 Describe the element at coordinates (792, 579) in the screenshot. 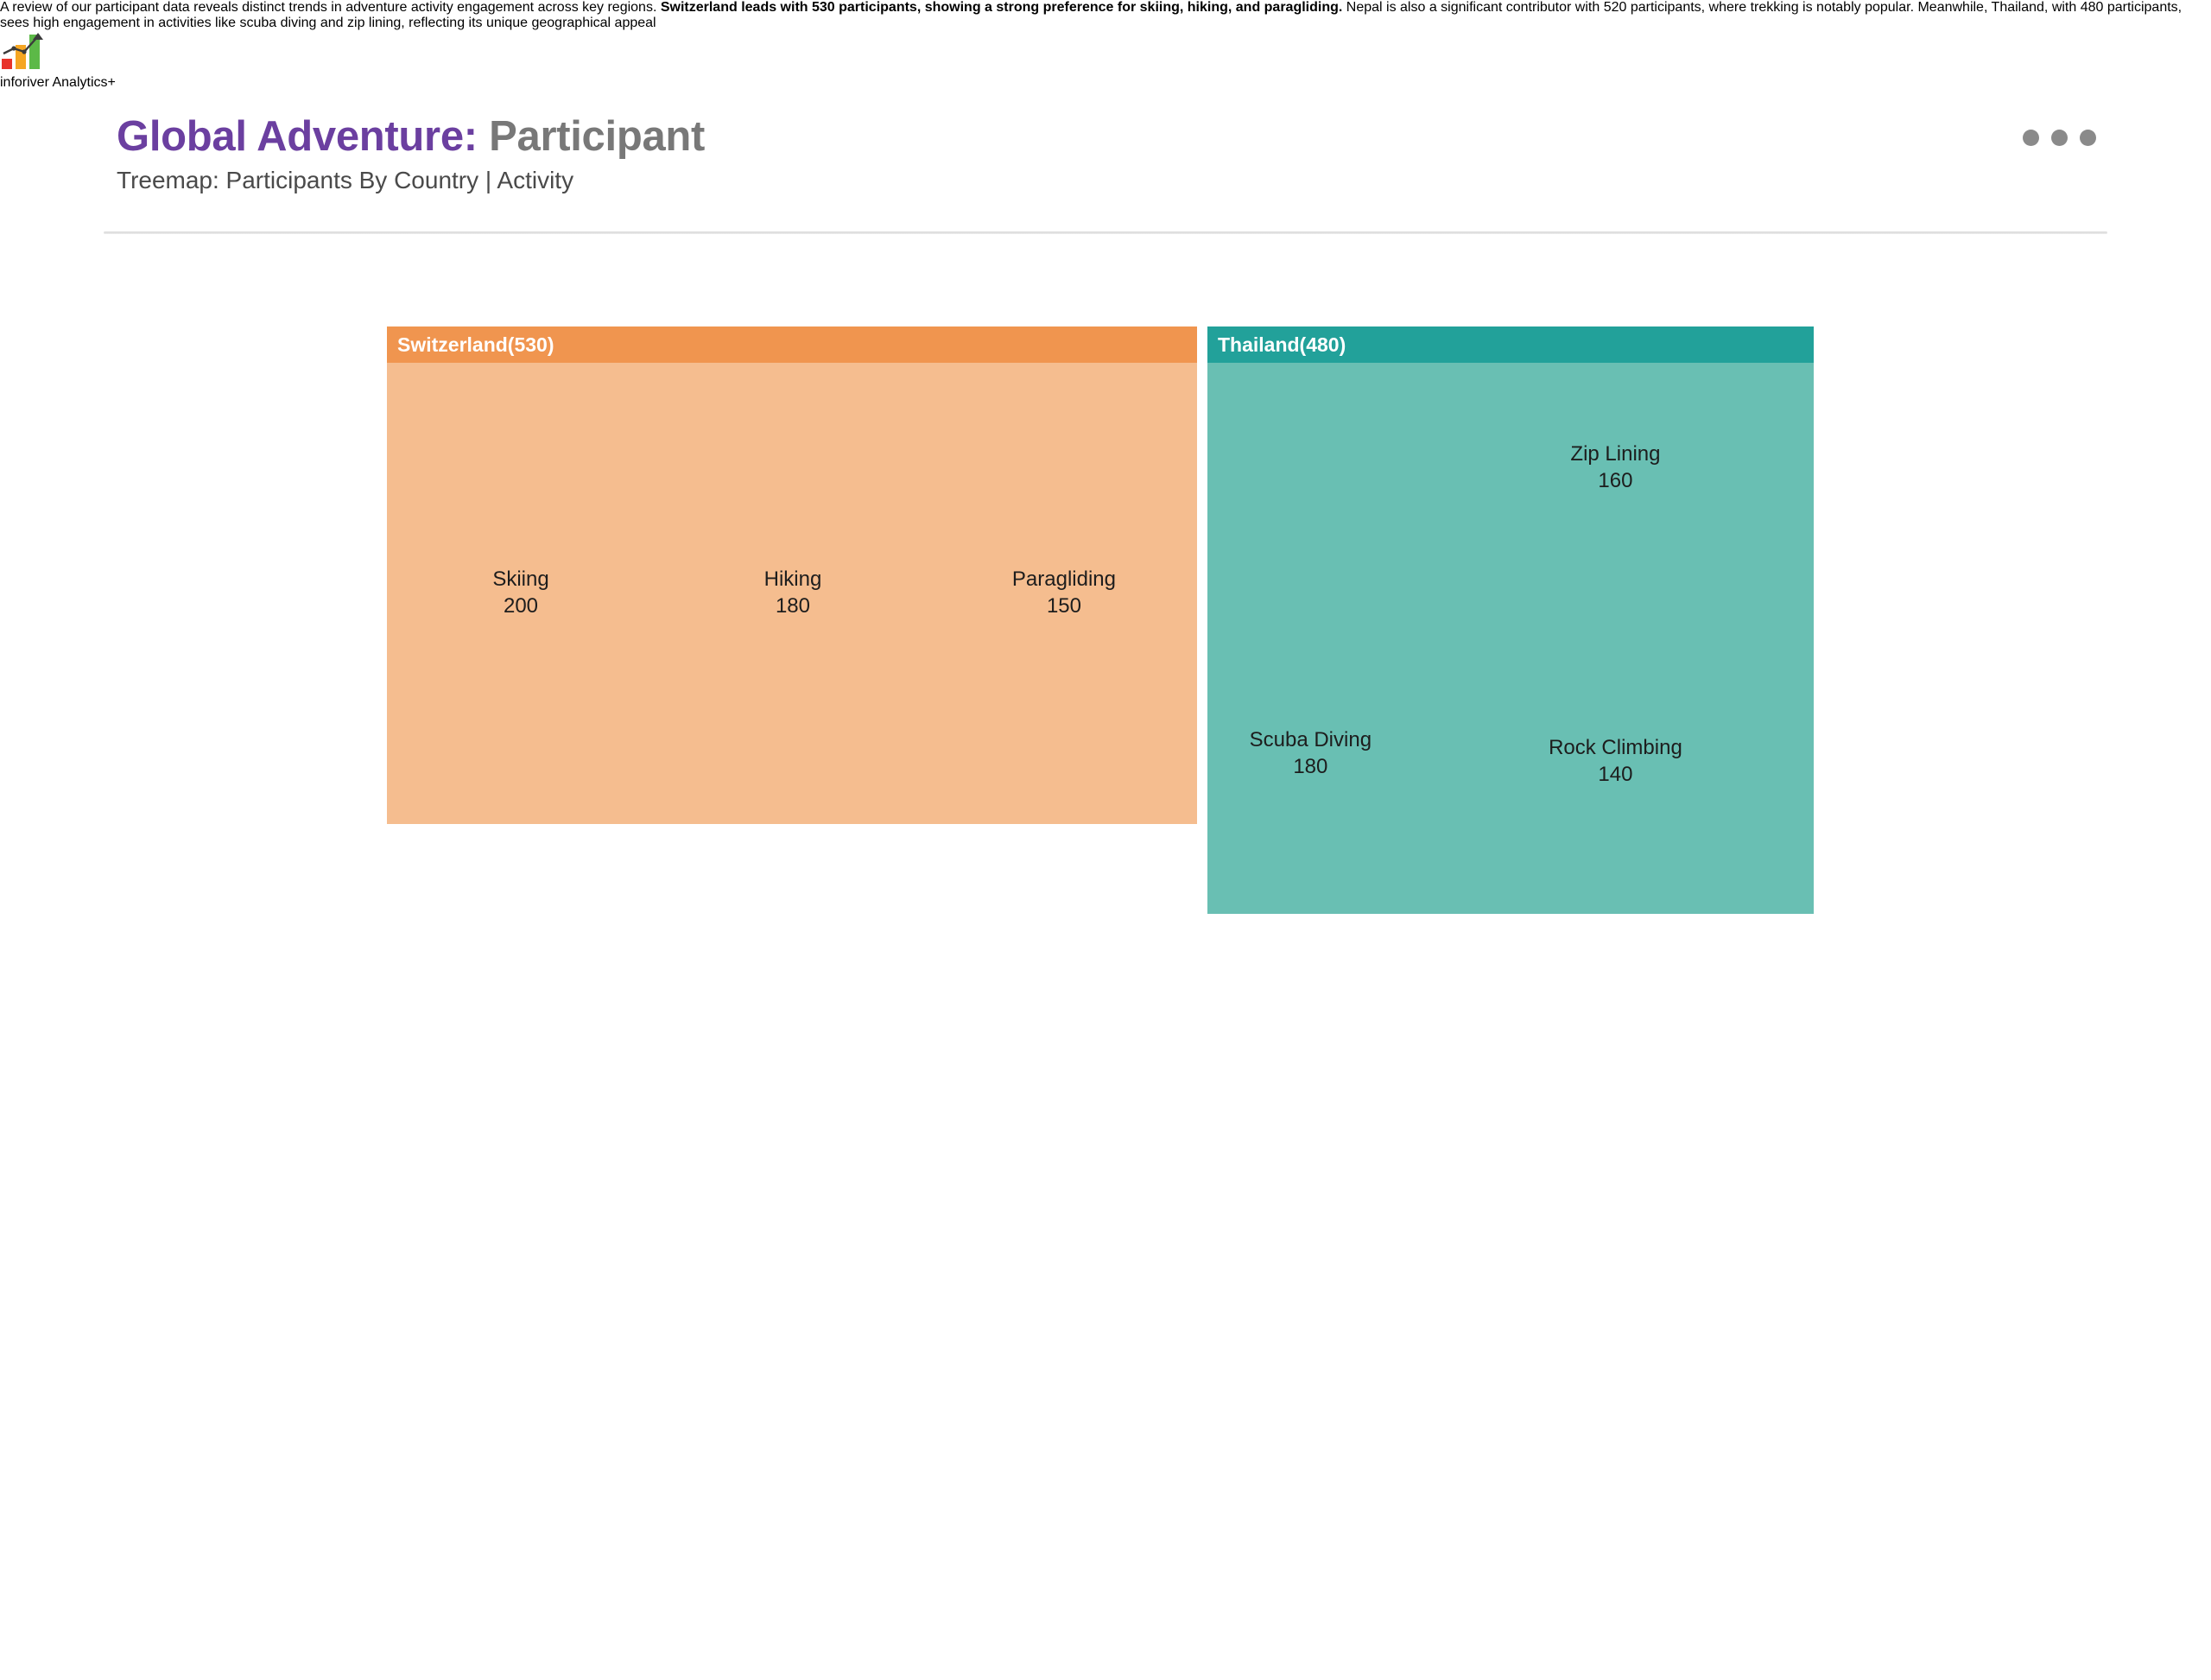

I see `leaf-label: Hiking` at that location.